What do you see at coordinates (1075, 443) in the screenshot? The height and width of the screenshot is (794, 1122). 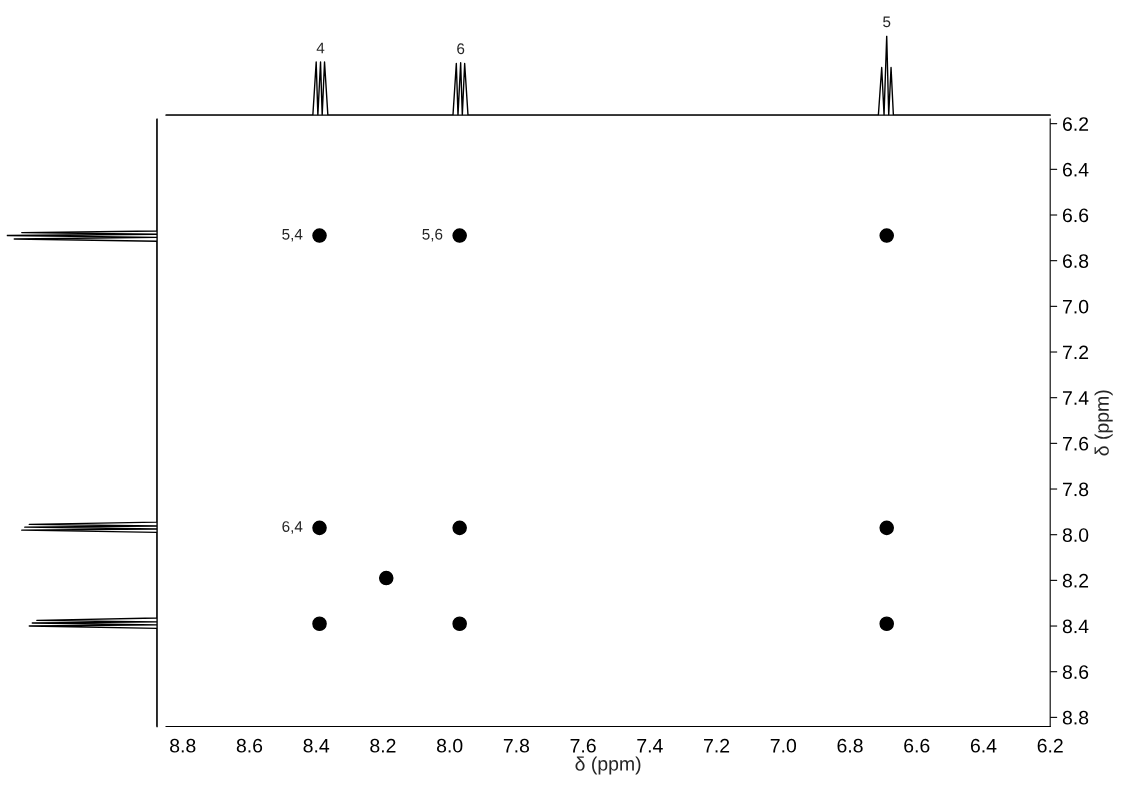 I see `y-tick-label: 7.6` at bounding box center [1075, 443].